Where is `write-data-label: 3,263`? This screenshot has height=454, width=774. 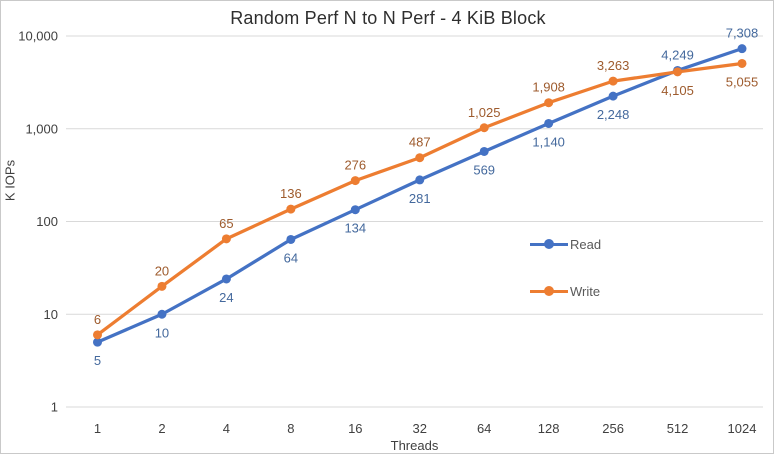
write-data-label: 3,263 is located at coordinates (613, 65).